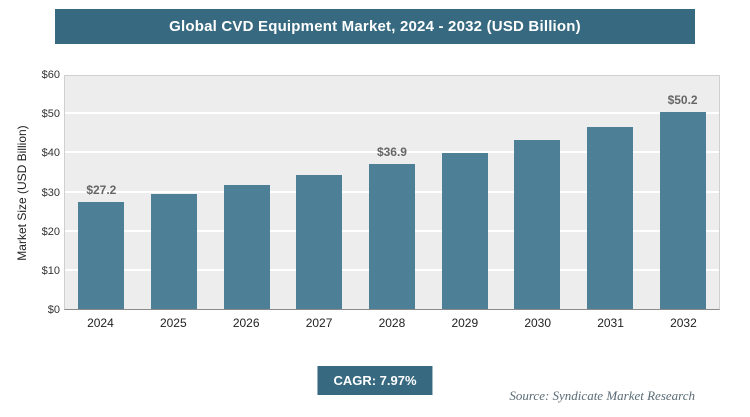 Image resolution: width=750 pixels, height=417 pixels. I want to click on x-tick-label: 2028, so click(392, 323).